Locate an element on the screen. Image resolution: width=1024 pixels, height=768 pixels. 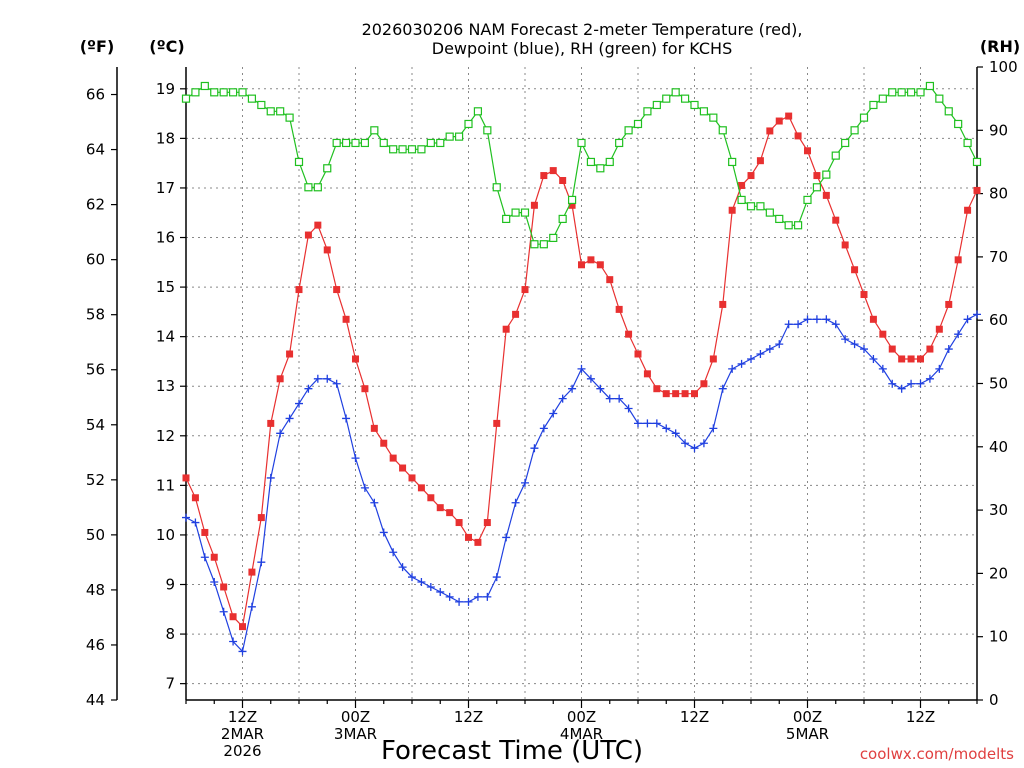
x-tick-label: 4MAR is located at coordinates (581, 734).